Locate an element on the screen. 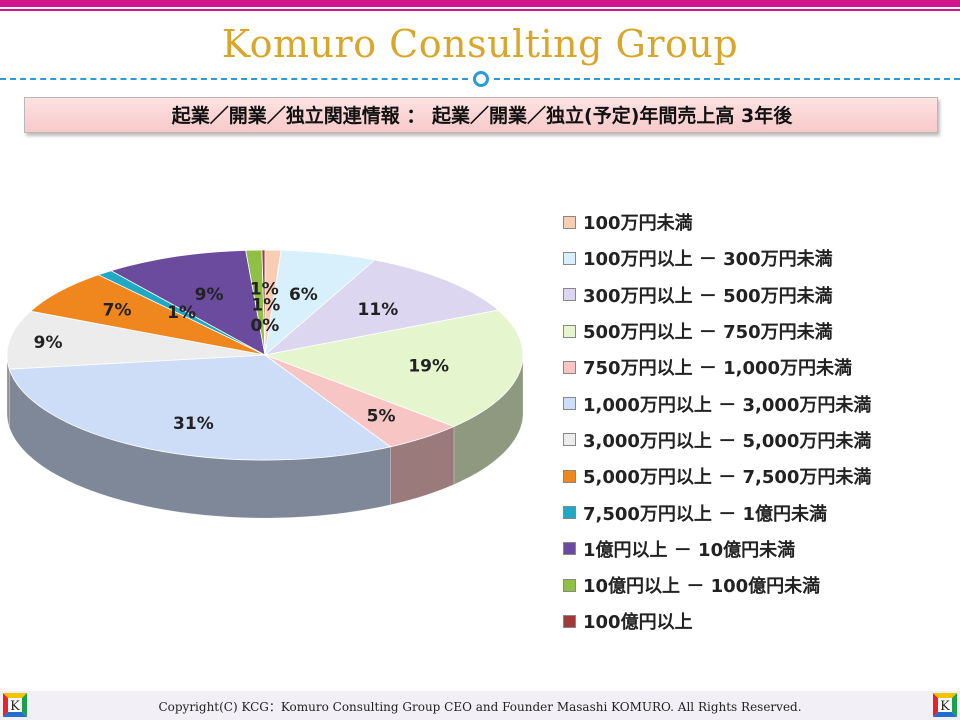 The image size is (960, 720). pie-data-label-8: 1% is located at coordinates (181, 313).